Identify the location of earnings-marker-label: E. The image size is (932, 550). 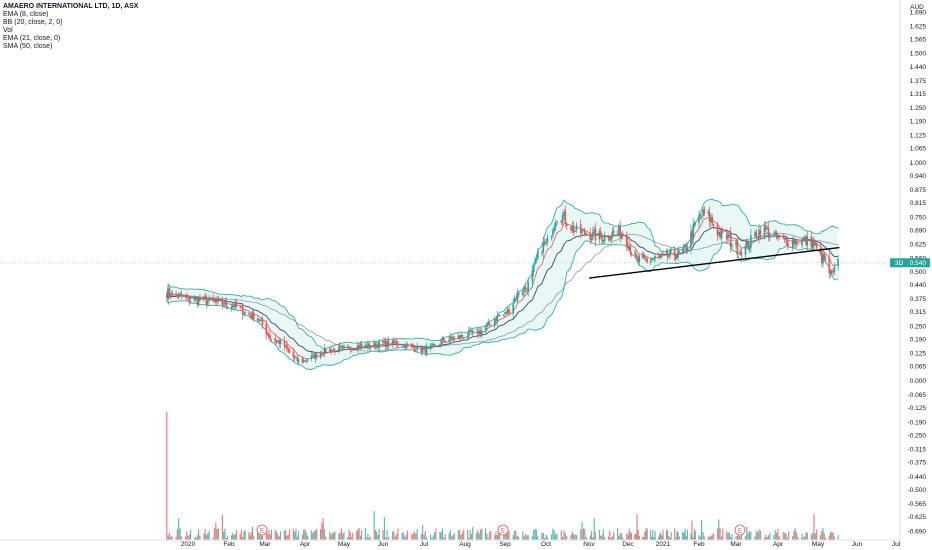
(262, 531).